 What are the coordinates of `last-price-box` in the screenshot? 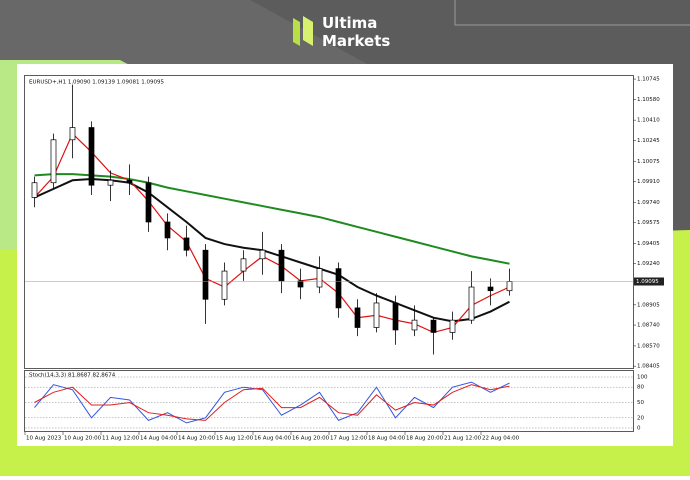 It's located at (649, 281).